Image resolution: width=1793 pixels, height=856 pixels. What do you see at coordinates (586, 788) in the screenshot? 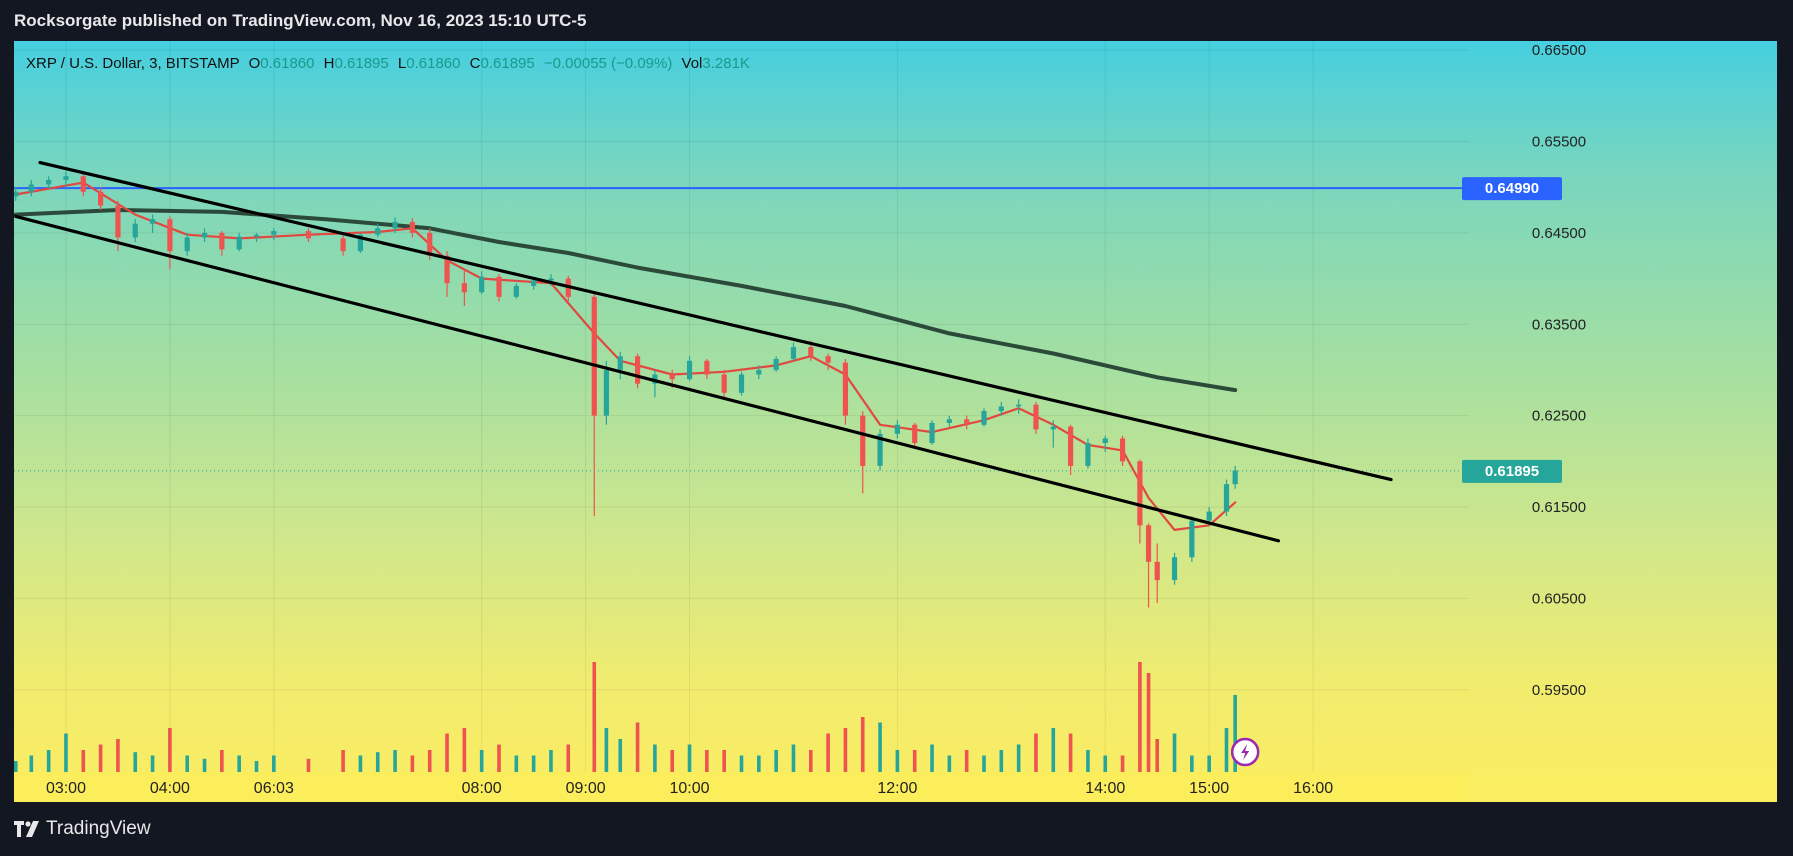
I see `time-tick-label: 09:00` at bounding box center [586, 788].